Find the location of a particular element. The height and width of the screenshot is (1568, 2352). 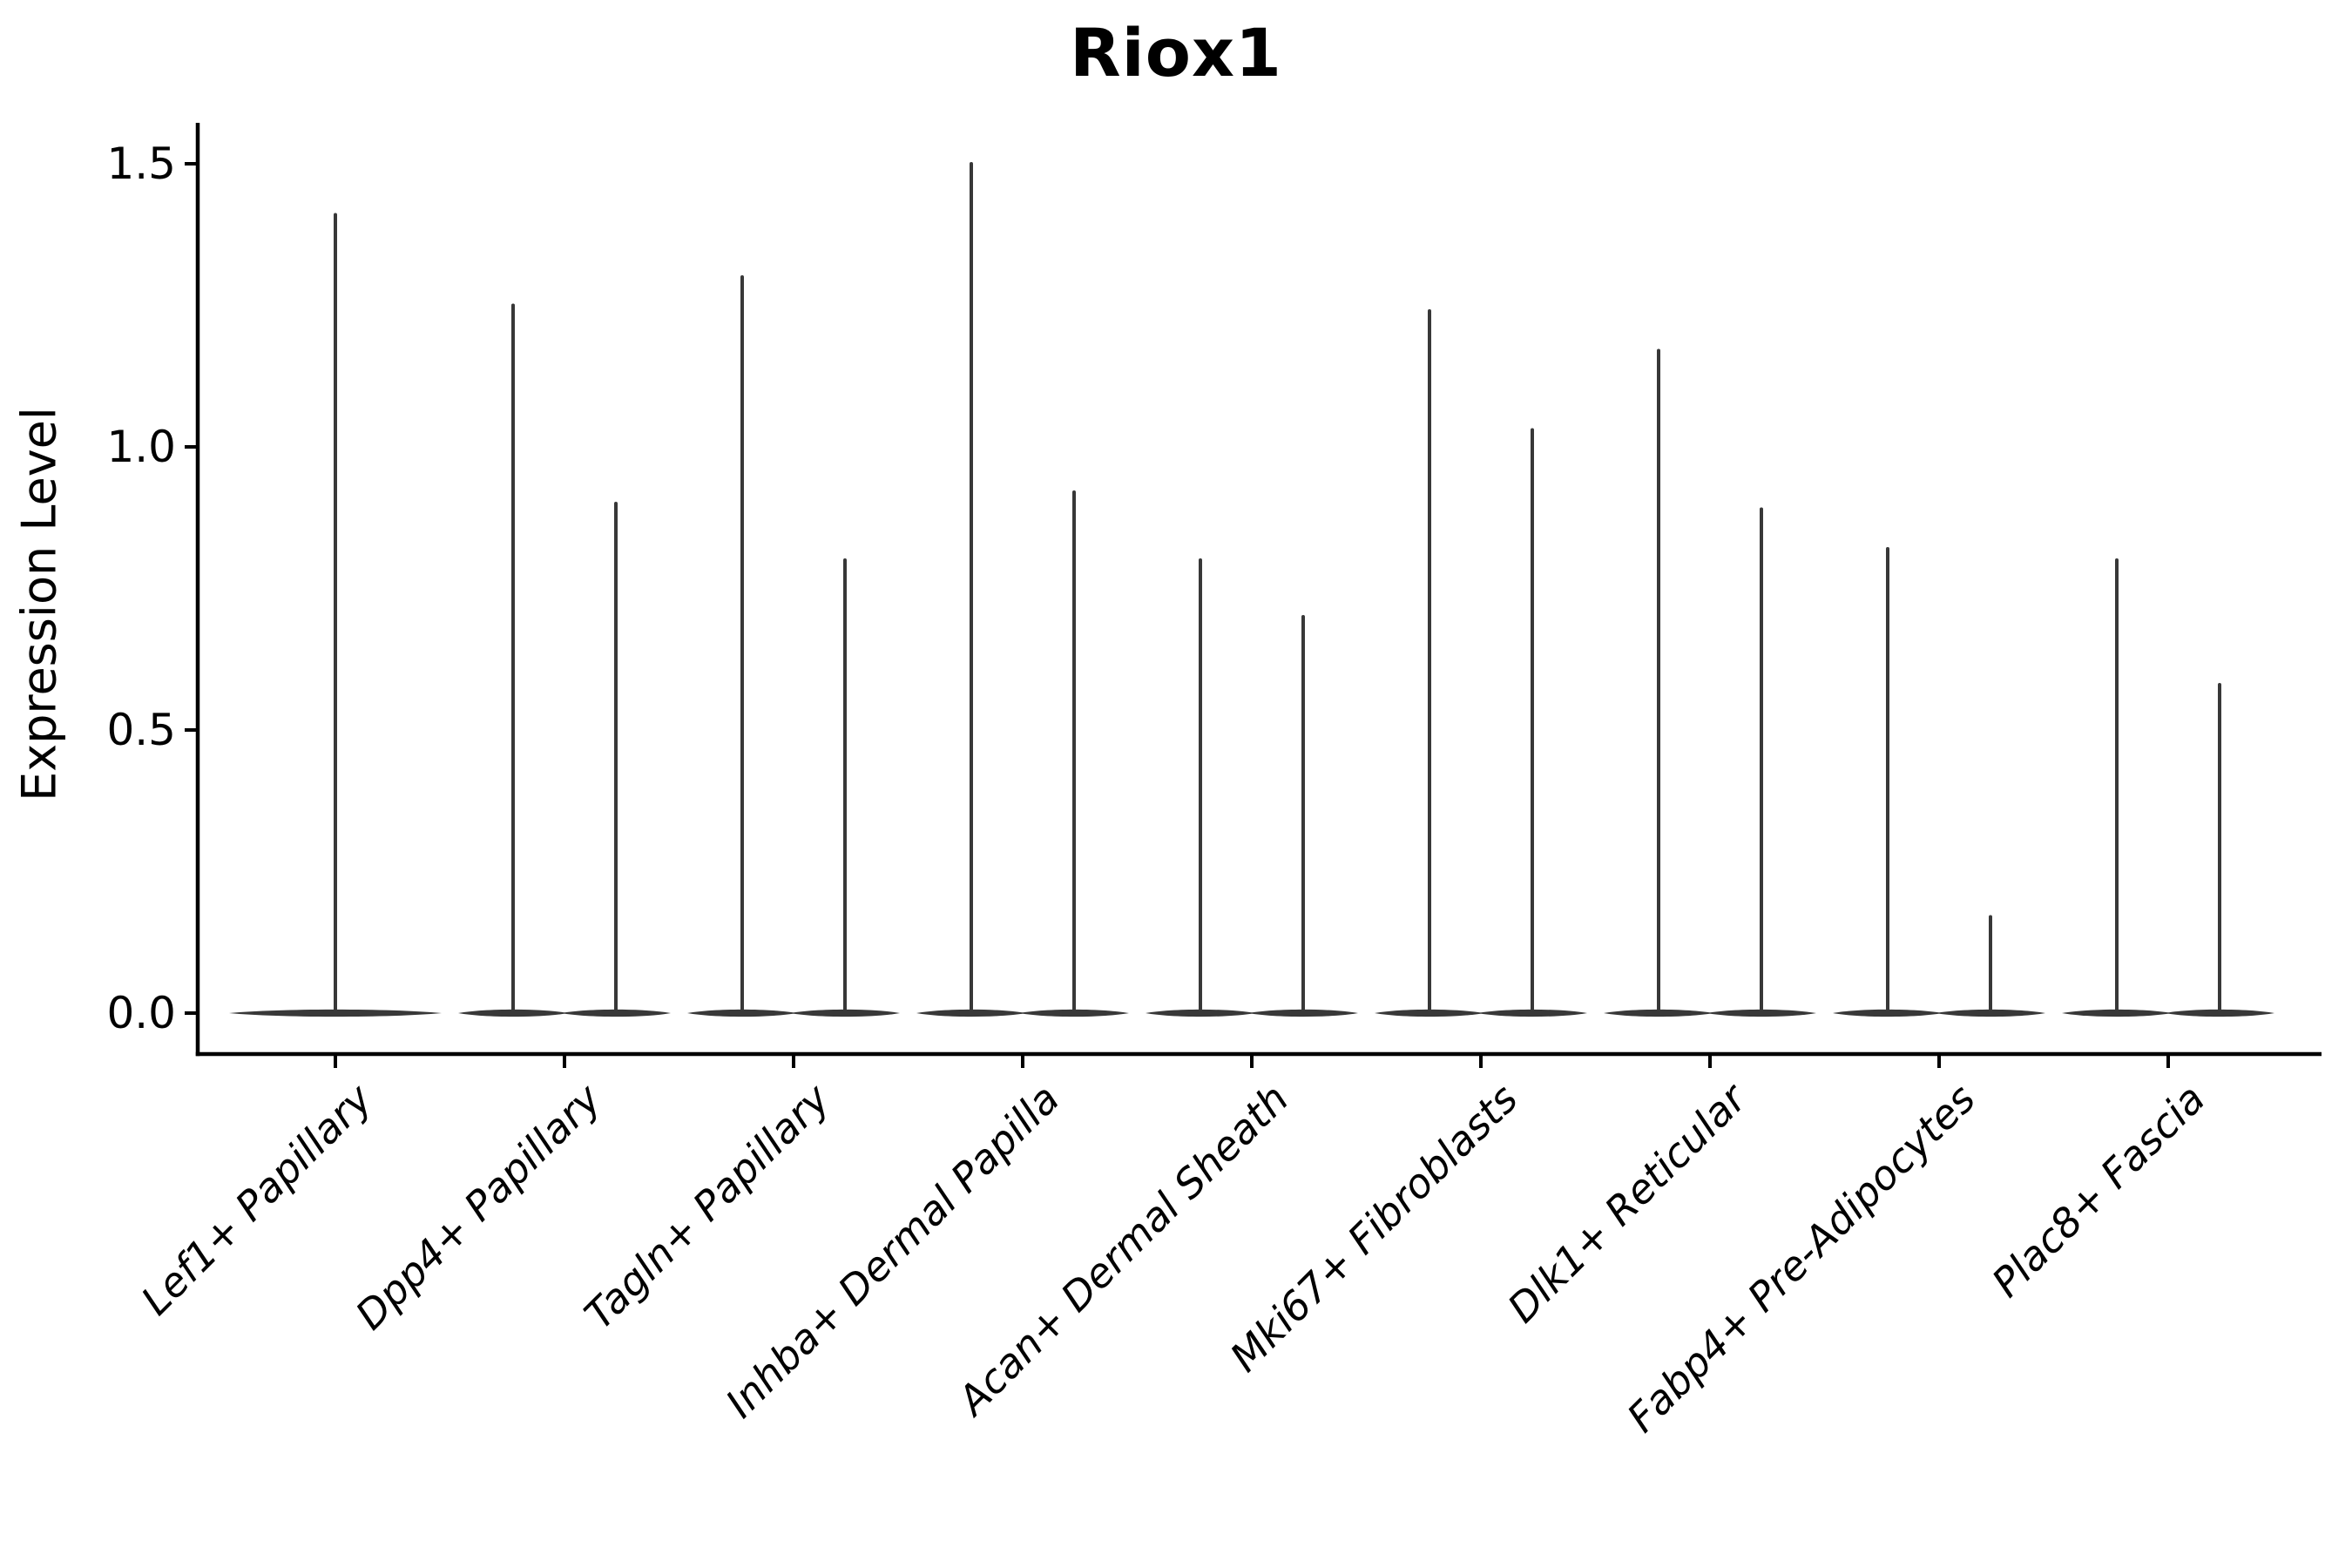

y-tick-label: 1.0 is located at coordinates (141, 447).